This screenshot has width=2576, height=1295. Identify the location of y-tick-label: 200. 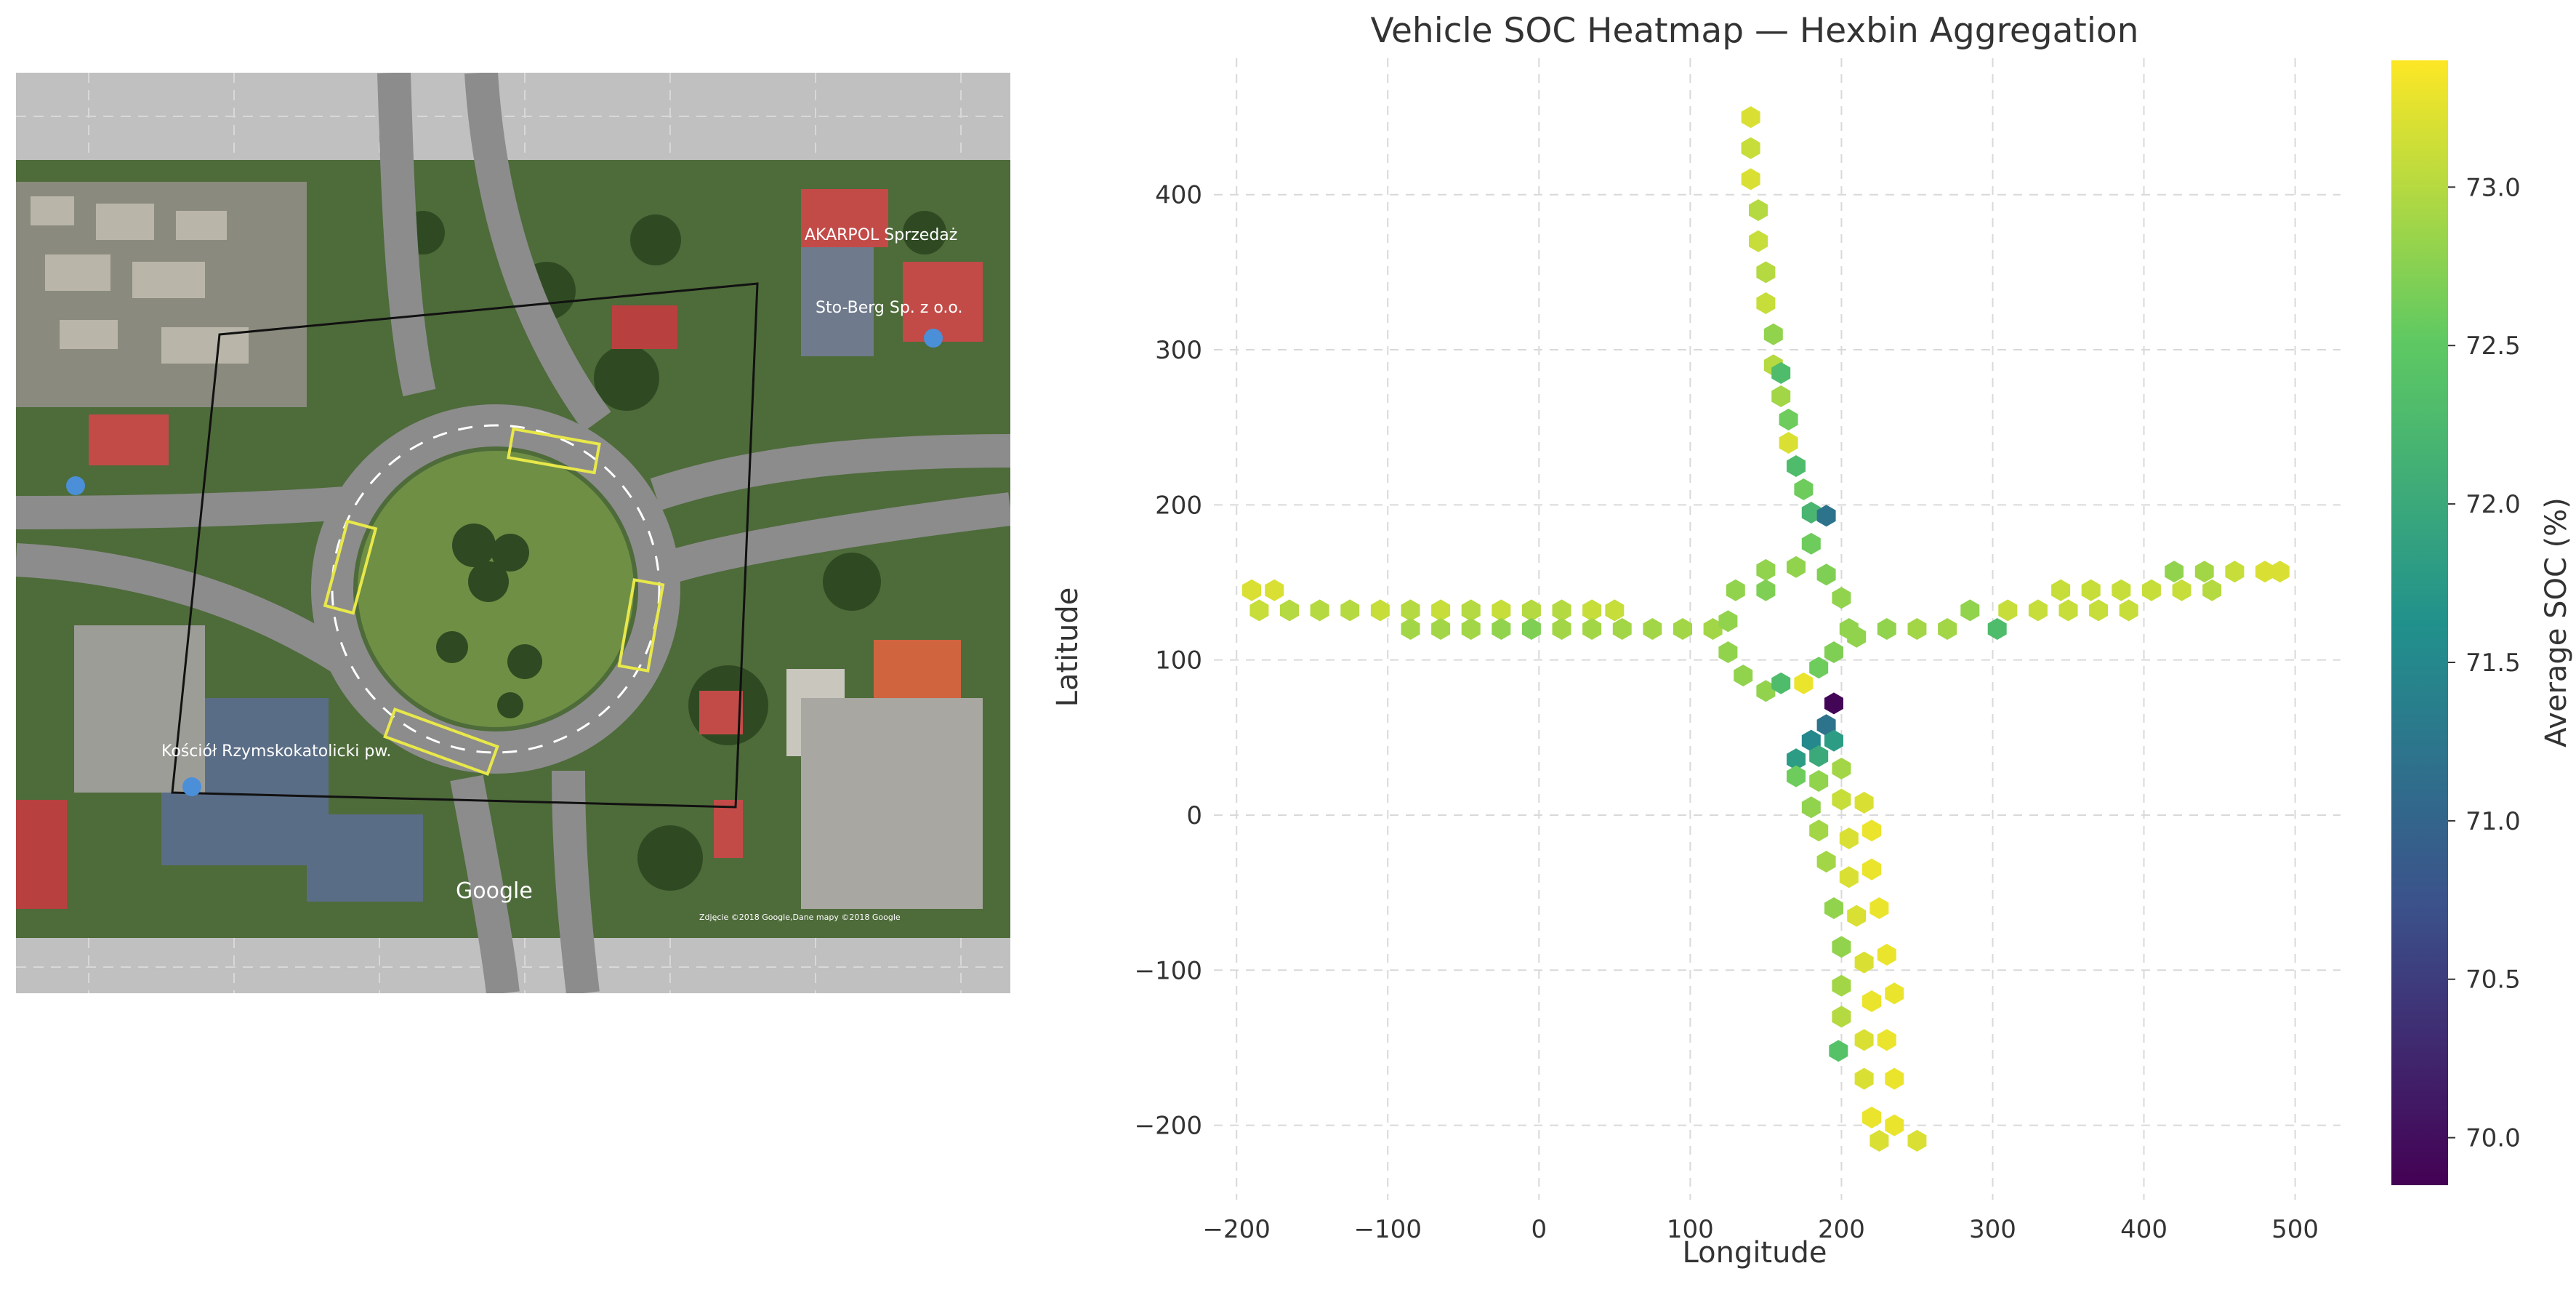
(1178, 506).